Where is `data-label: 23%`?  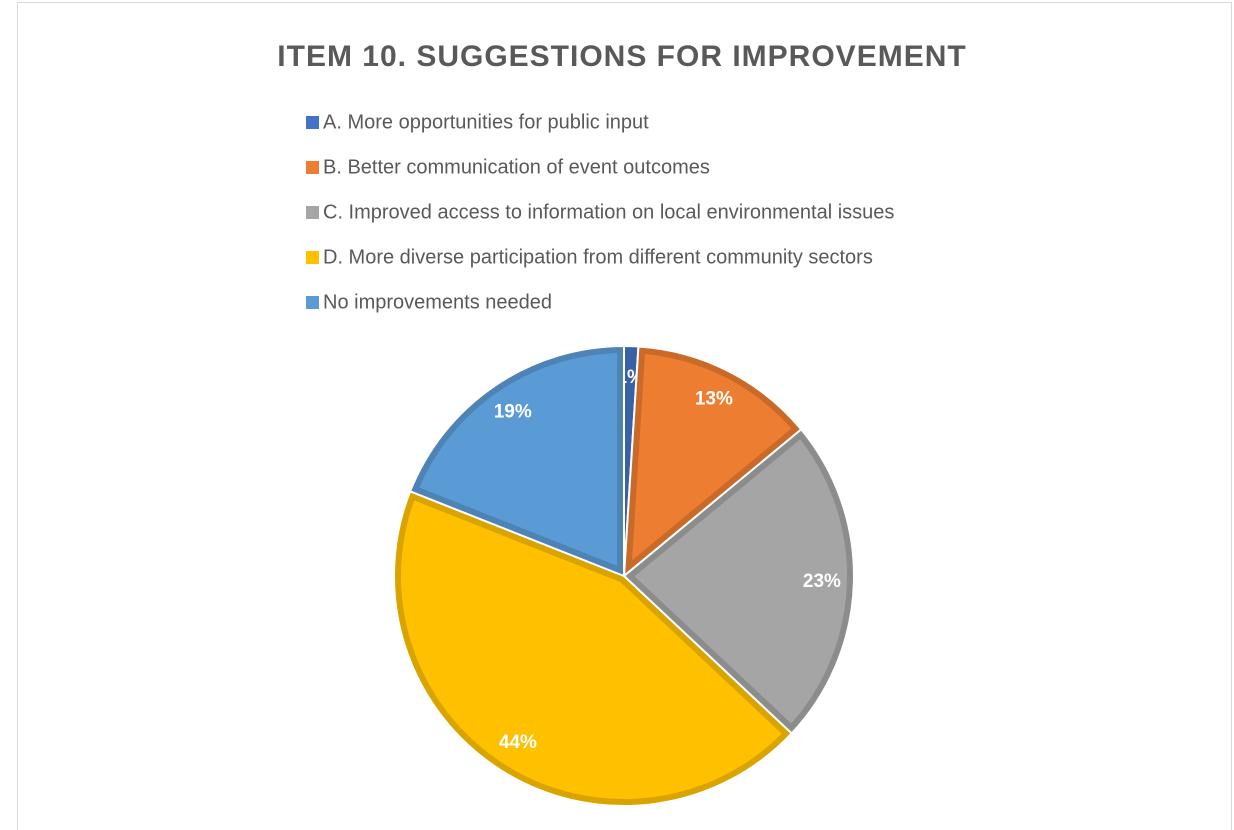
data-label: 23% is located at coordinates (822, 581).